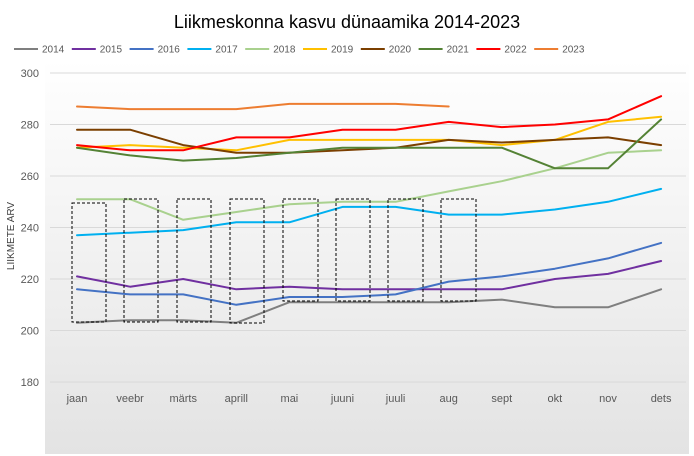  What do you see at coordinates (559, 50) in the screenshot?
I see `legend-item-2023: 2023` at bounding box center [559, 50].